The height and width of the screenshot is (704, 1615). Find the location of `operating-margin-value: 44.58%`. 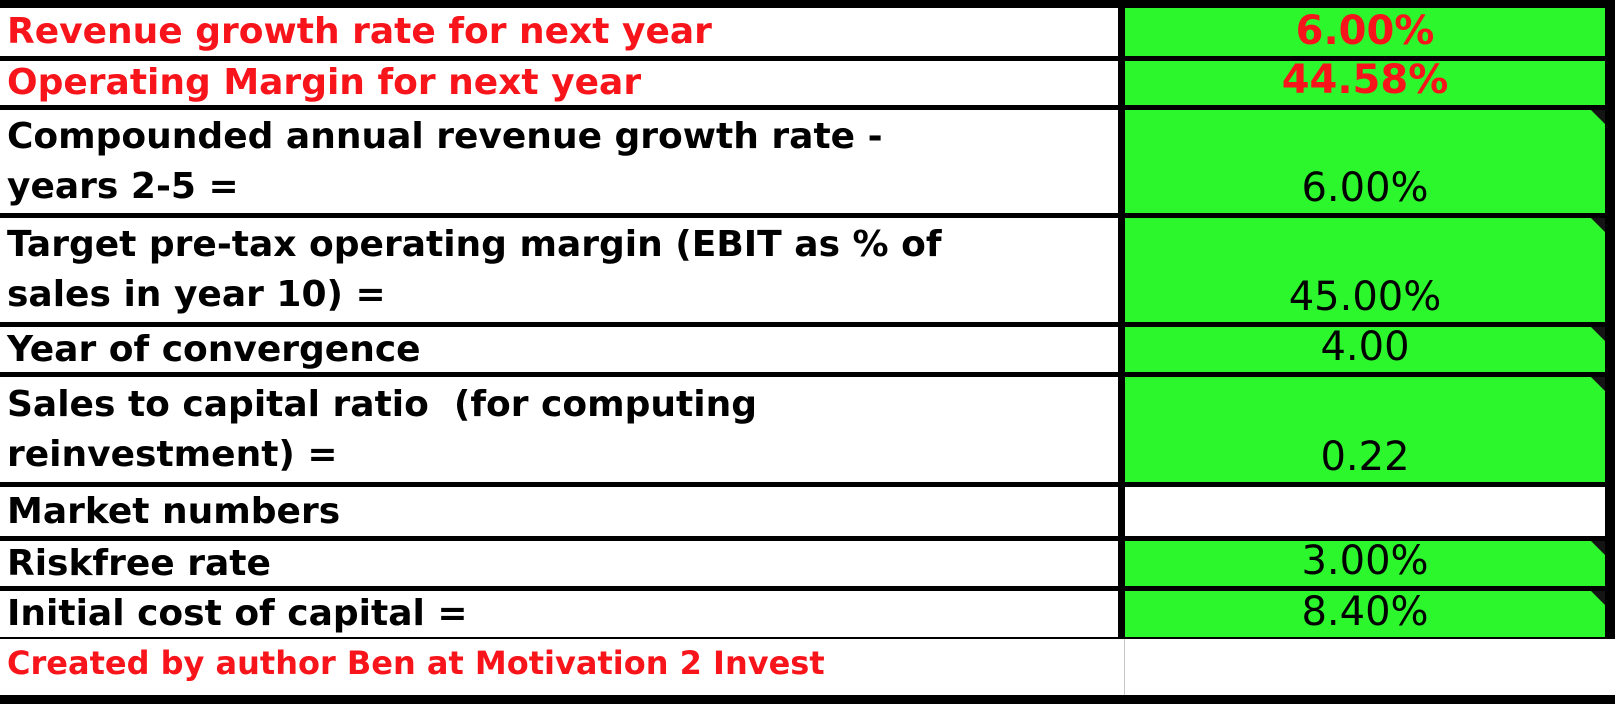

operating-margin-value: 44.58% is located at coordinates (1365, 80).